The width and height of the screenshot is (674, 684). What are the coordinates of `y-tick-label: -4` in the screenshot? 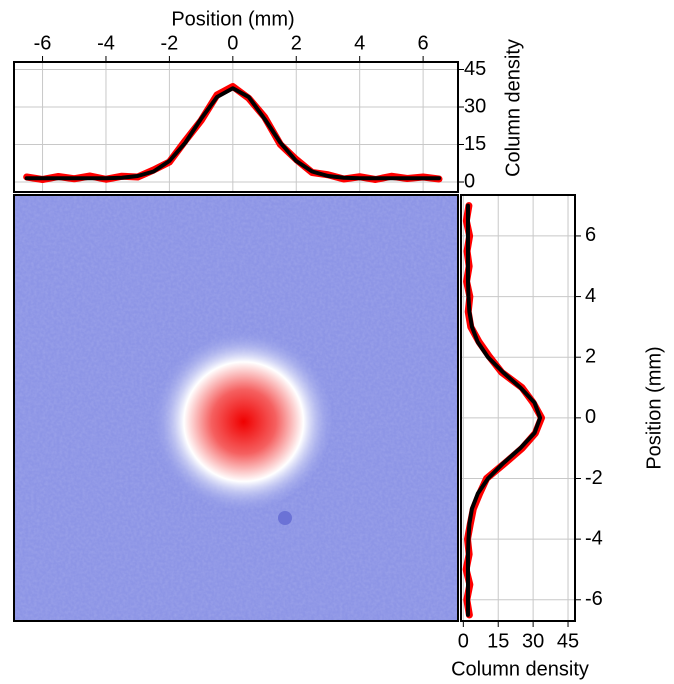 It's located at (594, 538).